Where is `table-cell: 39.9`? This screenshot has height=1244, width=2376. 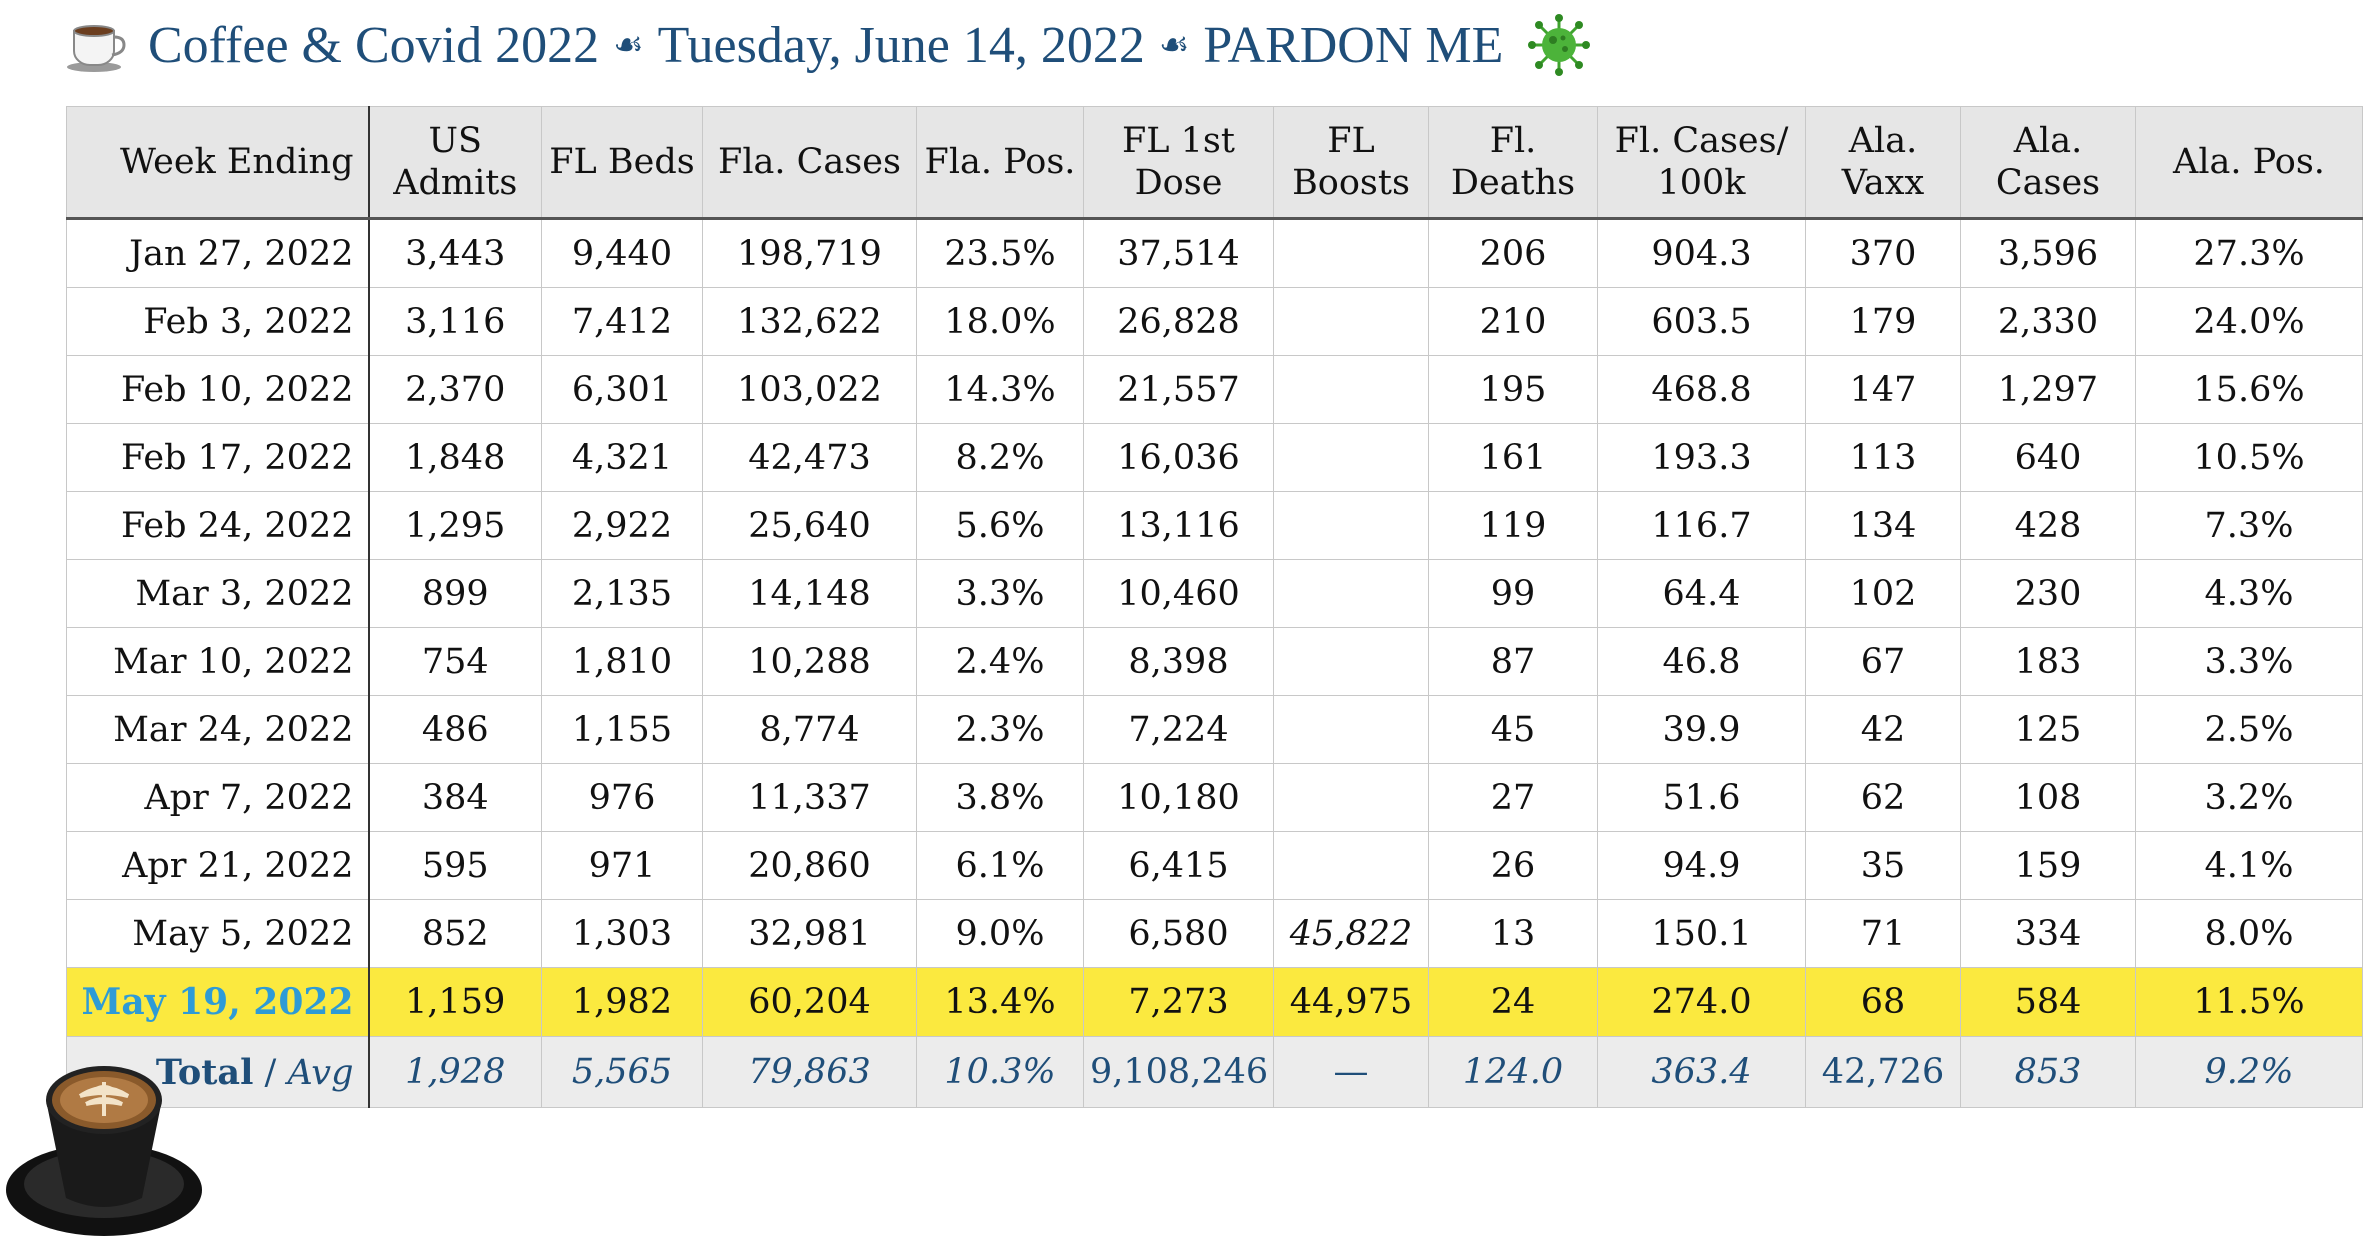 table-cell: 39.9 is located at coordinates (1701, 729).